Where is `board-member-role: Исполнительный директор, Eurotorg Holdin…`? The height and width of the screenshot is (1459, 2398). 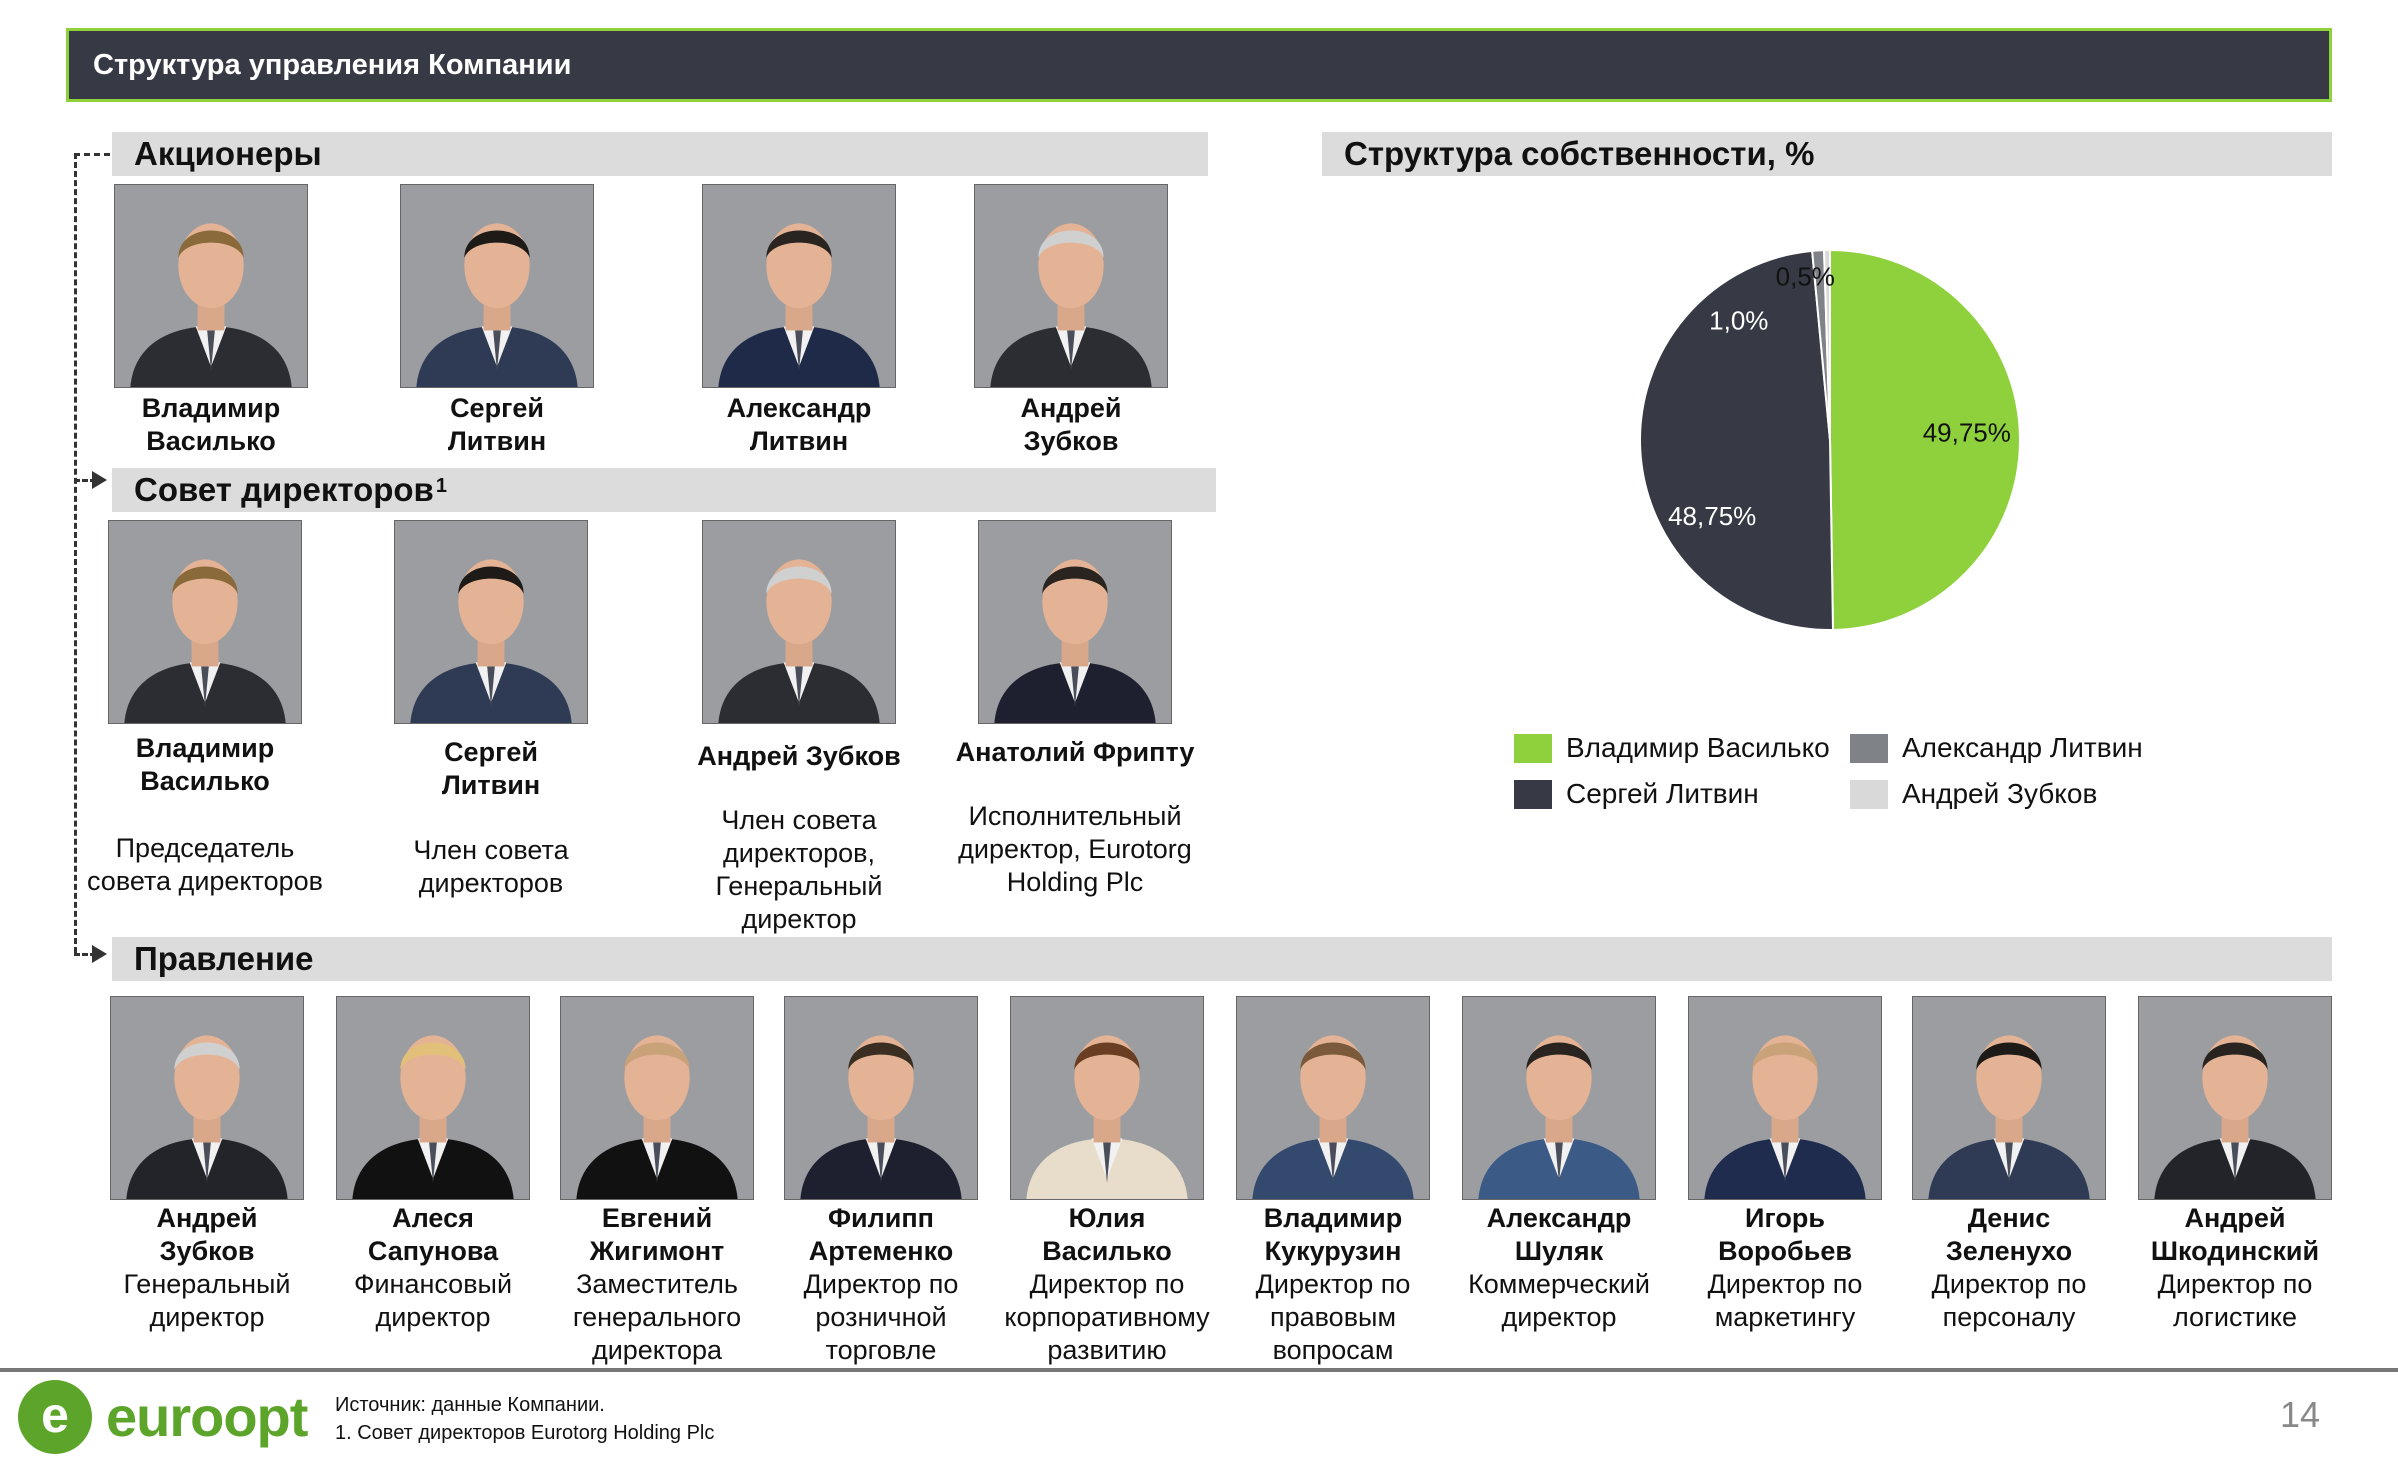
board-member-role: Исполнительный директор, Eurotorg Holdin… is located at coordinates (1075, 849).